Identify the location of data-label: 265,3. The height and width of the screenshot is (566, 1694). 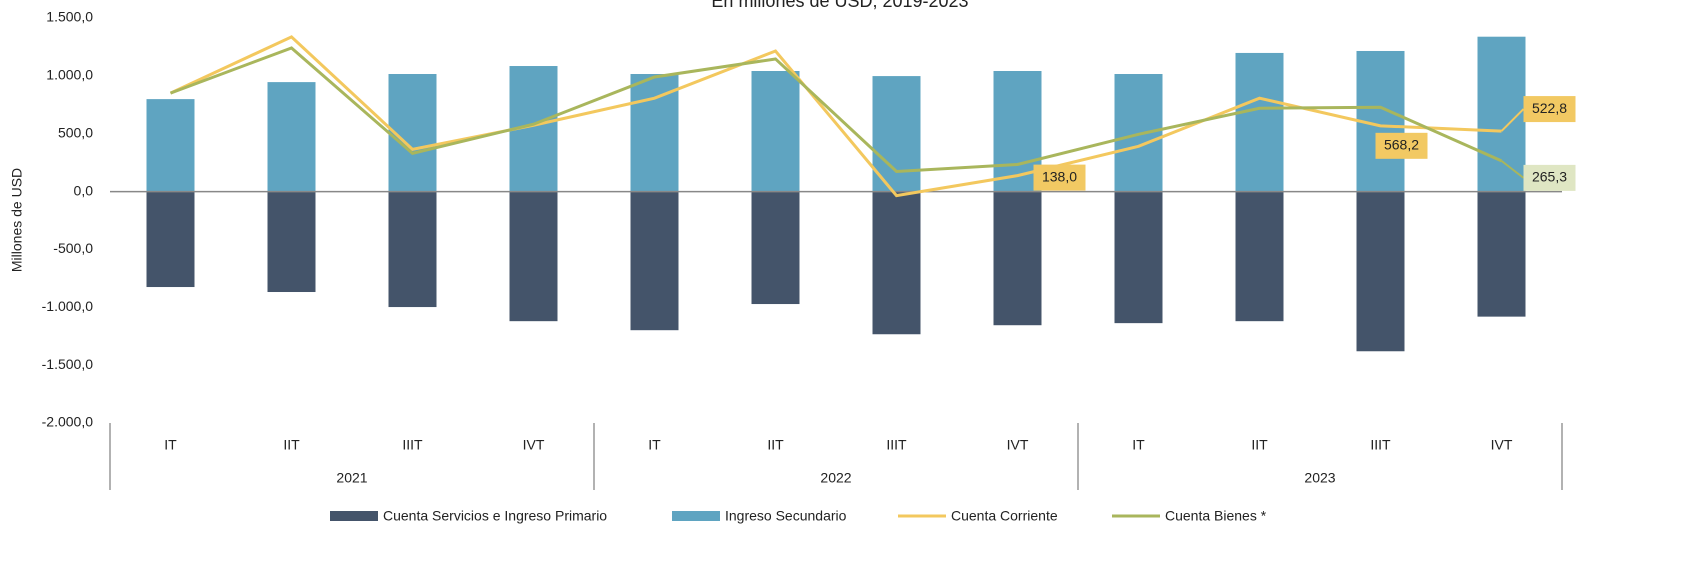
(1549, 177).